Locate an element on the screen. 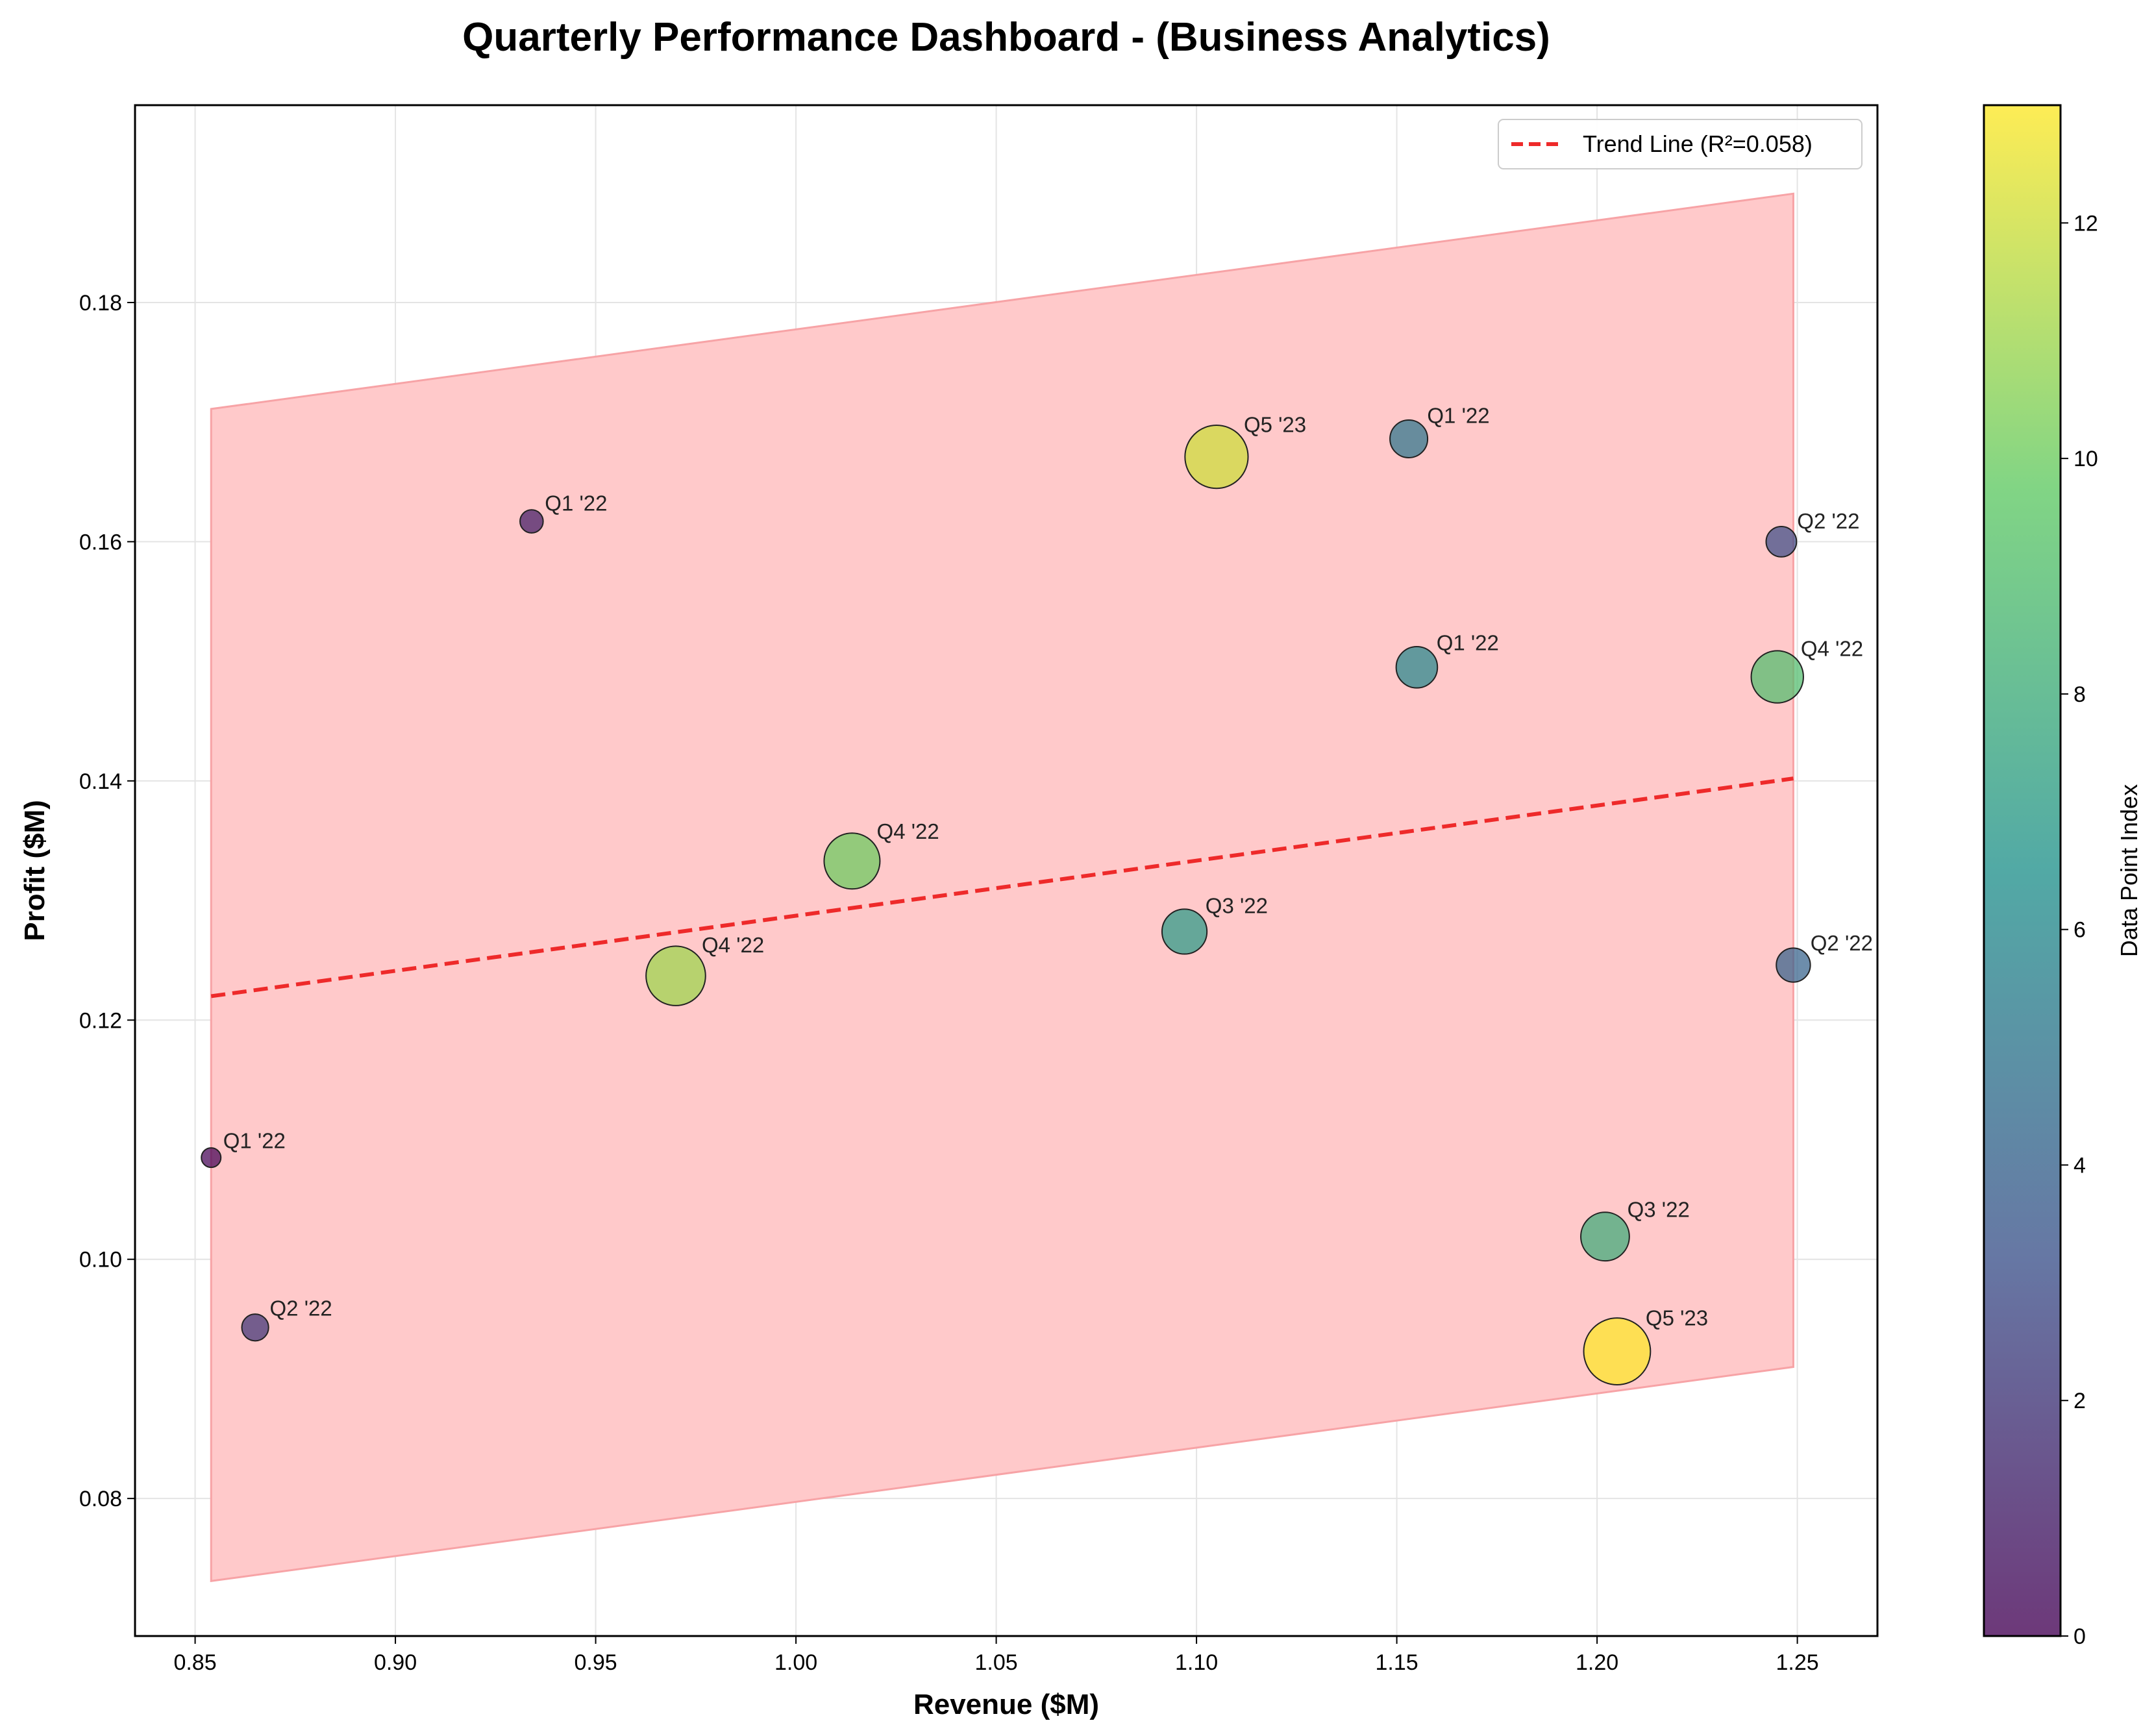 Image resolution: width=2154 pixels, height=1736 pixels. colorbar-tick-label: 2 is located at coordinates (2080, 1401).